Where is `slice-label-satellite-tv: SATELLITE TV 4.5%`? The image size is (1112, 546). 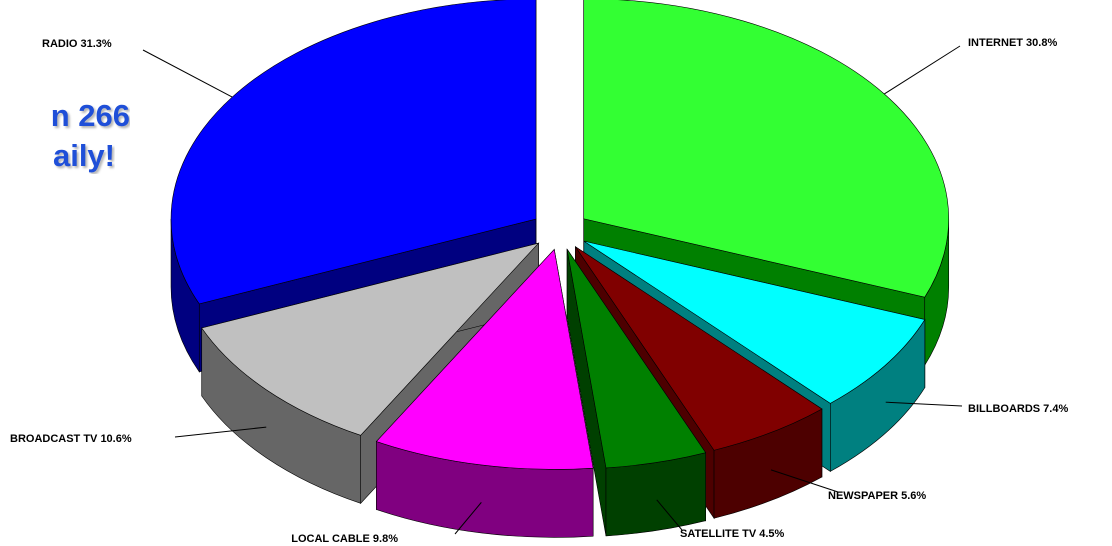
slice-label-satellite-tv: SATELLITE TV 4.5% is located at coordinates (732, 534).